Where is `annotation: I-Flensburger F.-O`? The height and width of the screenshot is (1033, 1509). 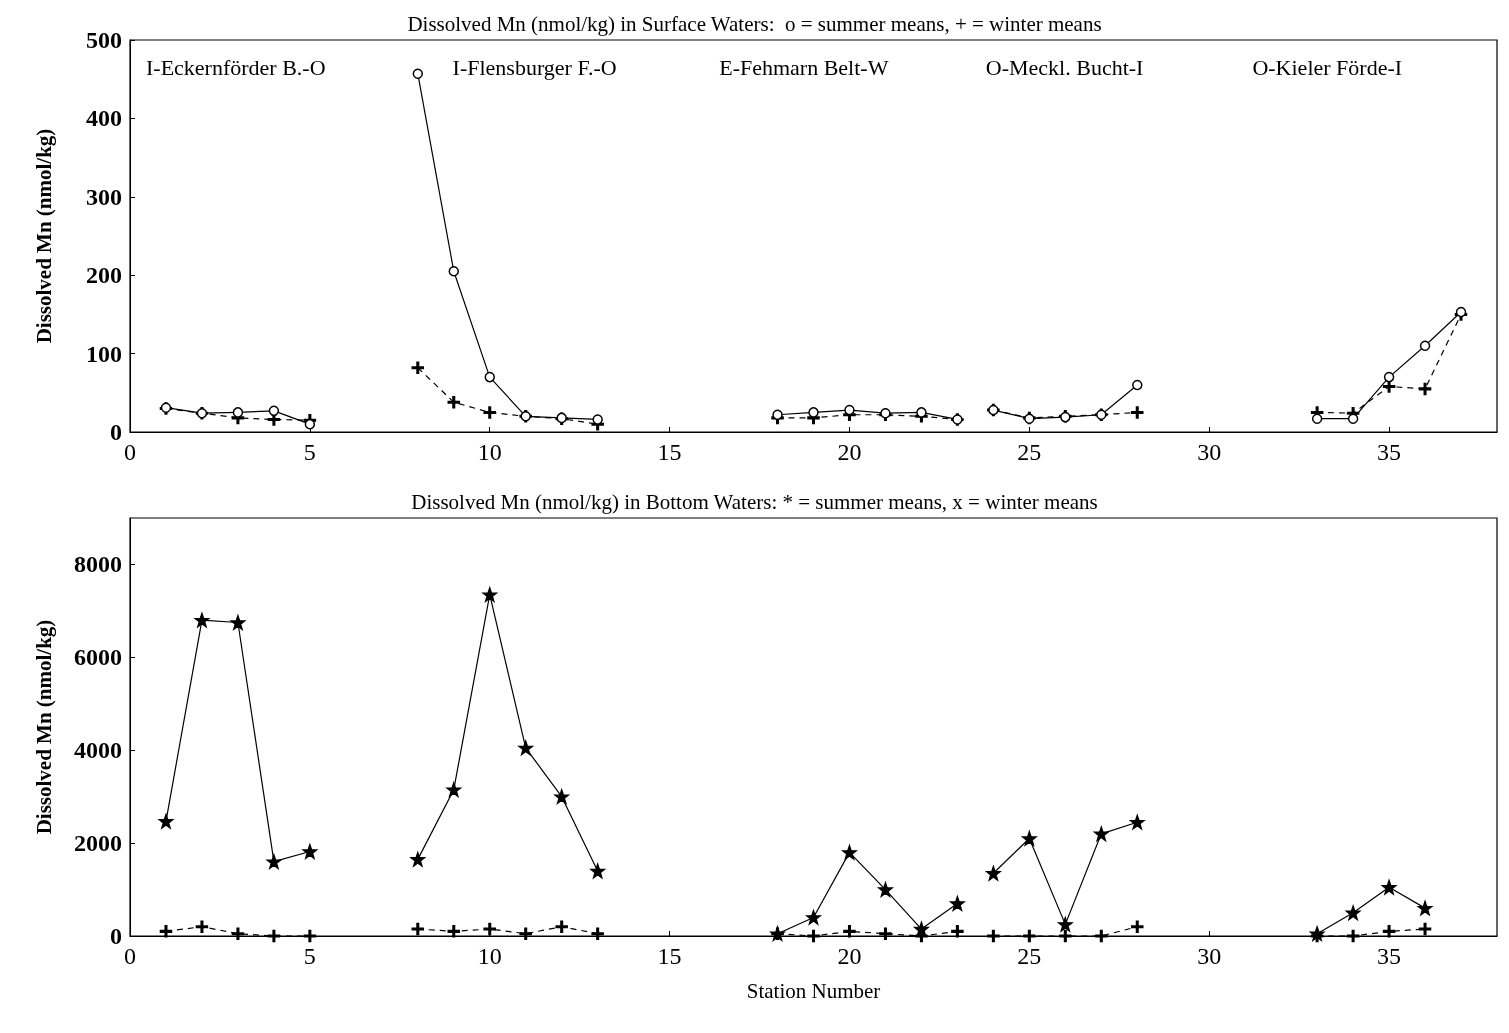 annotation: I-Flensburger F.-O is located at coordinates (534, 67).